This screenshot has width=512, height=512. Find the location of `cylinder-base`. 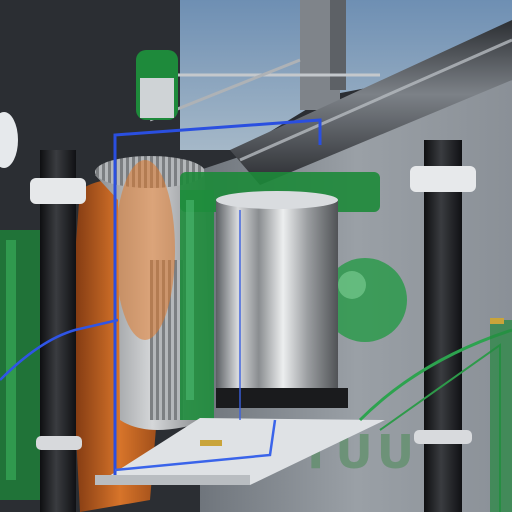

cylinder-base is located at coordinates (282, 398).